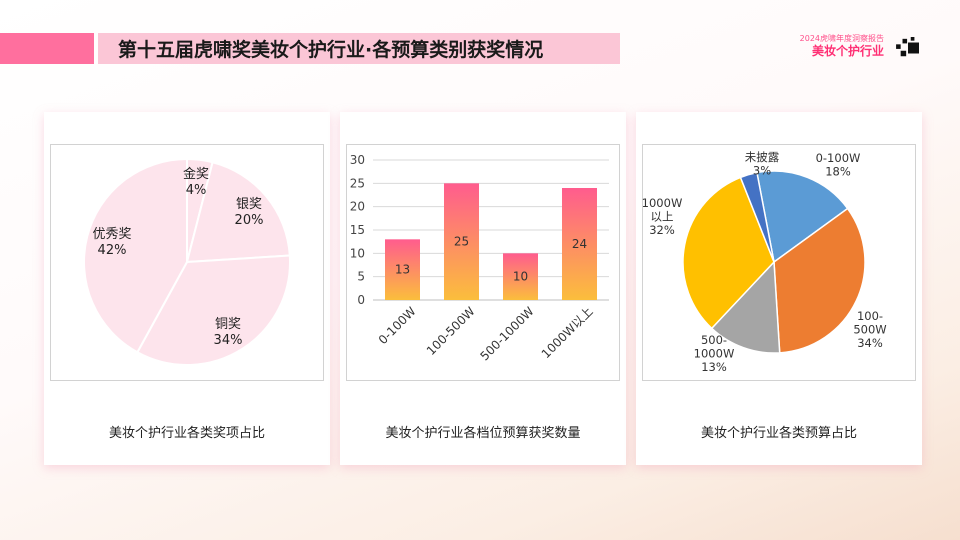 Image resolution: width=960 pixels, height=540 pixels. Describe the element at coordinates (228, 324) in the screenshot. I see `slice-label: 铜奖` at that location.